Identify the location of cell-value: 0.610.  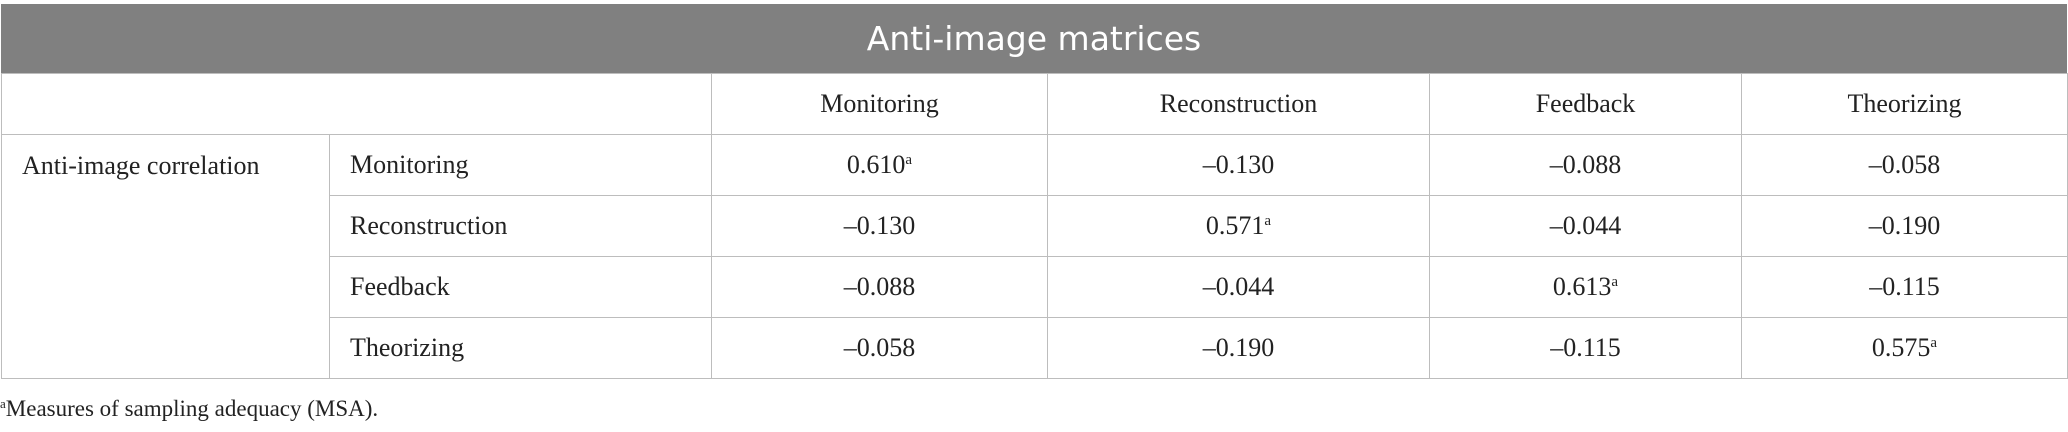
(876, 164).